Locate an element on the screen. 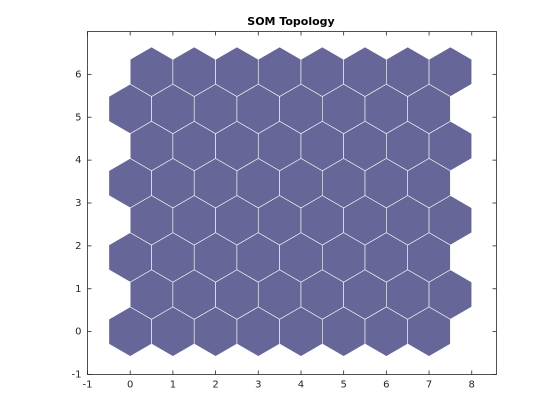 The height and width of the screenshot is (420, 560). x-tick-label: 5 is located at coordinates (343, 385).